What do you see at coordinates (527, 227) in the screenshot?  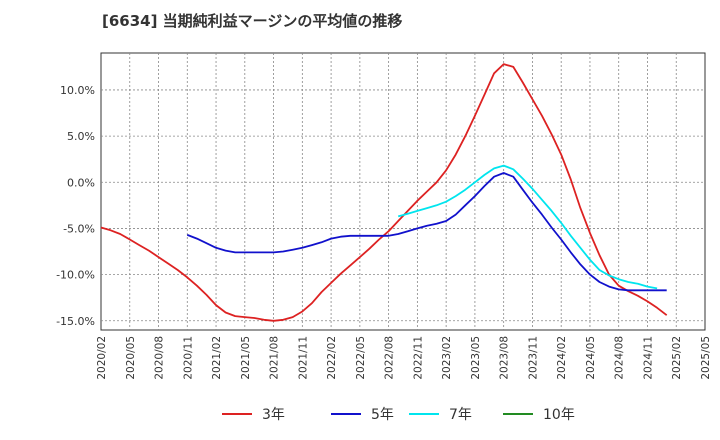 I see `series-line` at bounding box center [527, 227].